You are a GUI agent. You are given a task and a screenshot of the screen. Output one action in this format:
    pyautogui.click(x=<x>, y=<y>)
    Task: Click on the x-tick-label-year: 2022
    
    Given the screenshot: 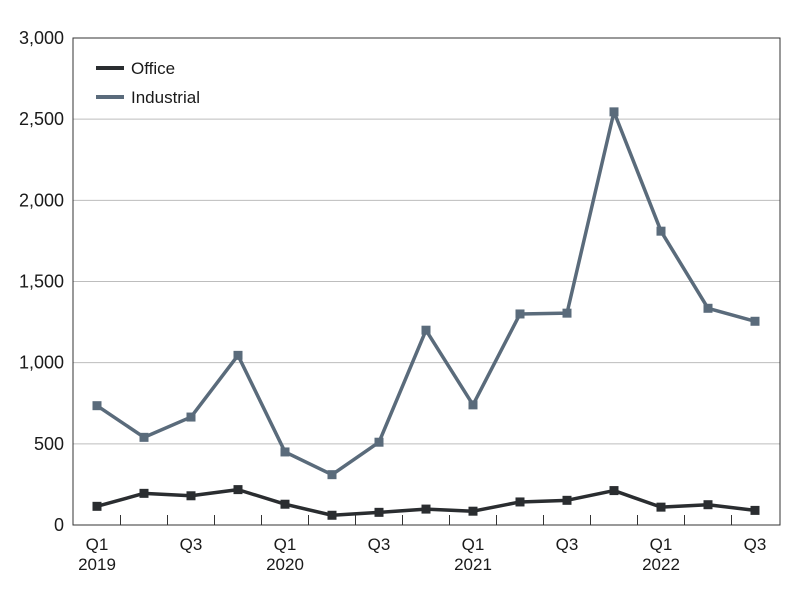 What is the action you would take?
    pyautogui.click(x=661, y=564)
    